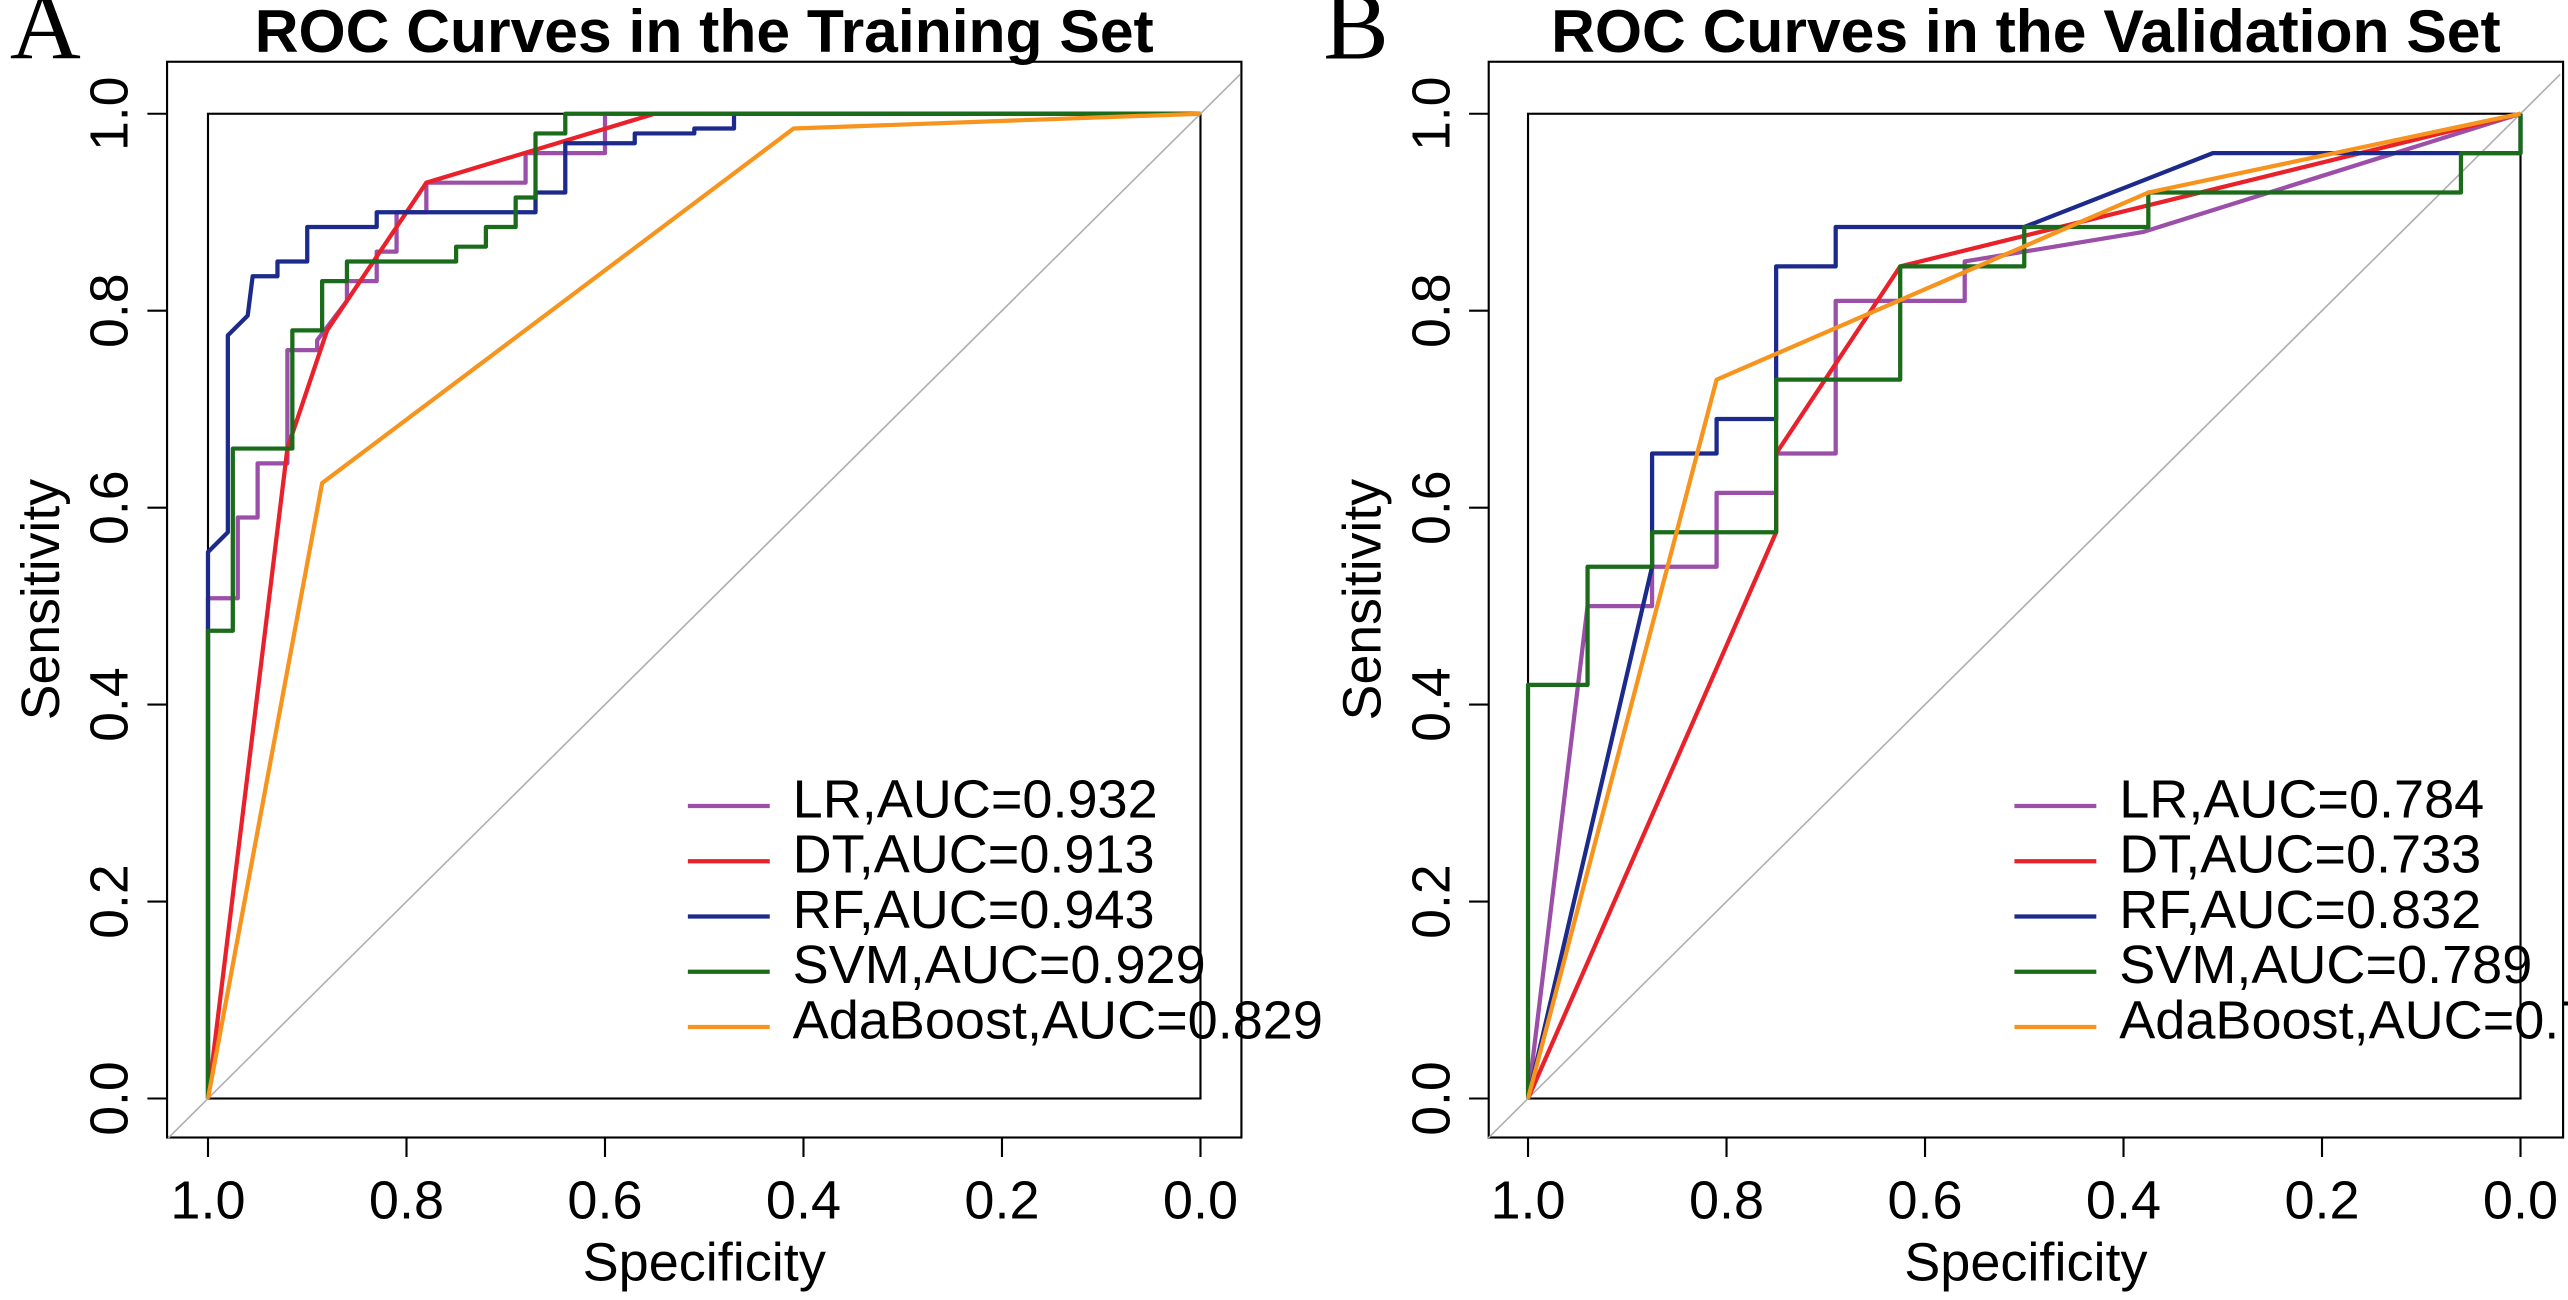 The height and width of the screenshot is (1300, 2568). Describe the element at coordinates (974, 855) in the screenshot. I see `legend-label-dt: DT,AUC=0.913` at that location.